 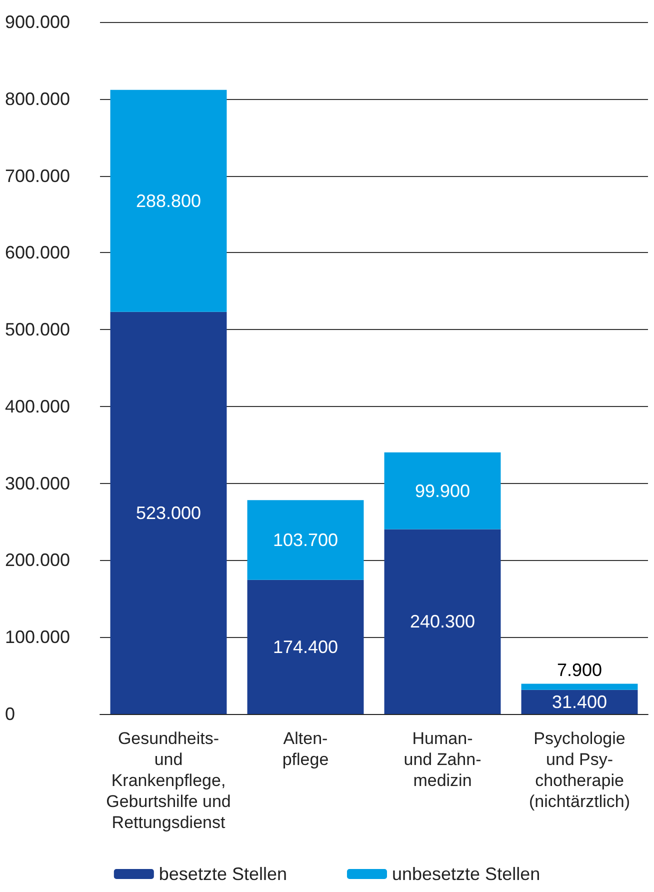 I want to click on y-tick-label: 200.000, so click(x=37, y=560).